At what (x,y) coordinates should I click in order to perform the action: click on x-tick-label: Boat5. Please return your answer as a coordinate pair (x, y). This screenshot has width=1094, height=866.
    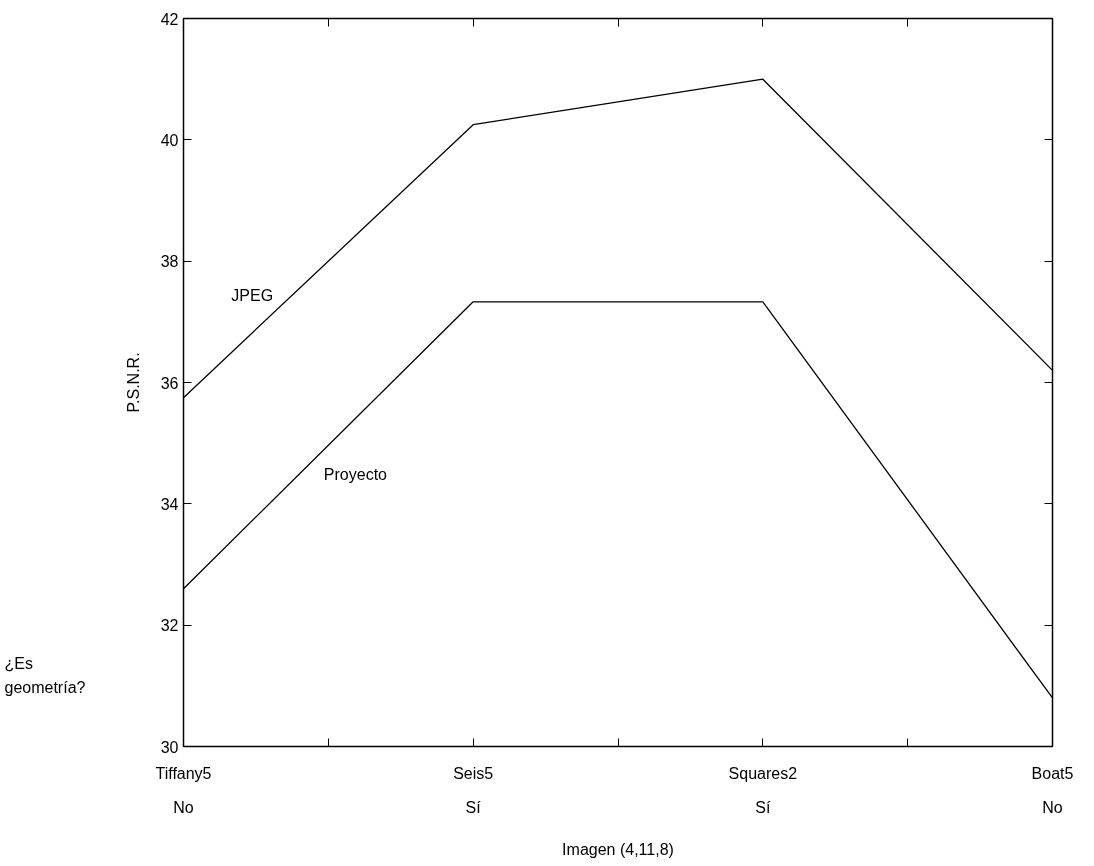
    Looking at the image, I should click on (1052, 773).